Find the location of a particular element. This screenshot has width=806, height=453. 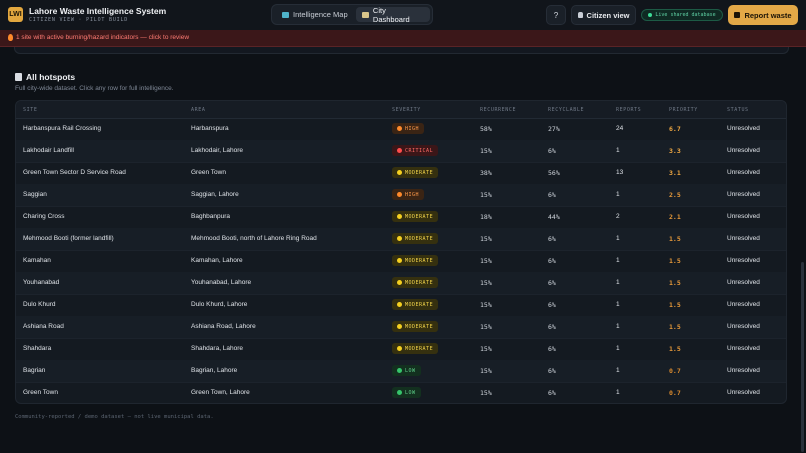

column-header-reports: REPORTS is located at coordinates (629, 110).